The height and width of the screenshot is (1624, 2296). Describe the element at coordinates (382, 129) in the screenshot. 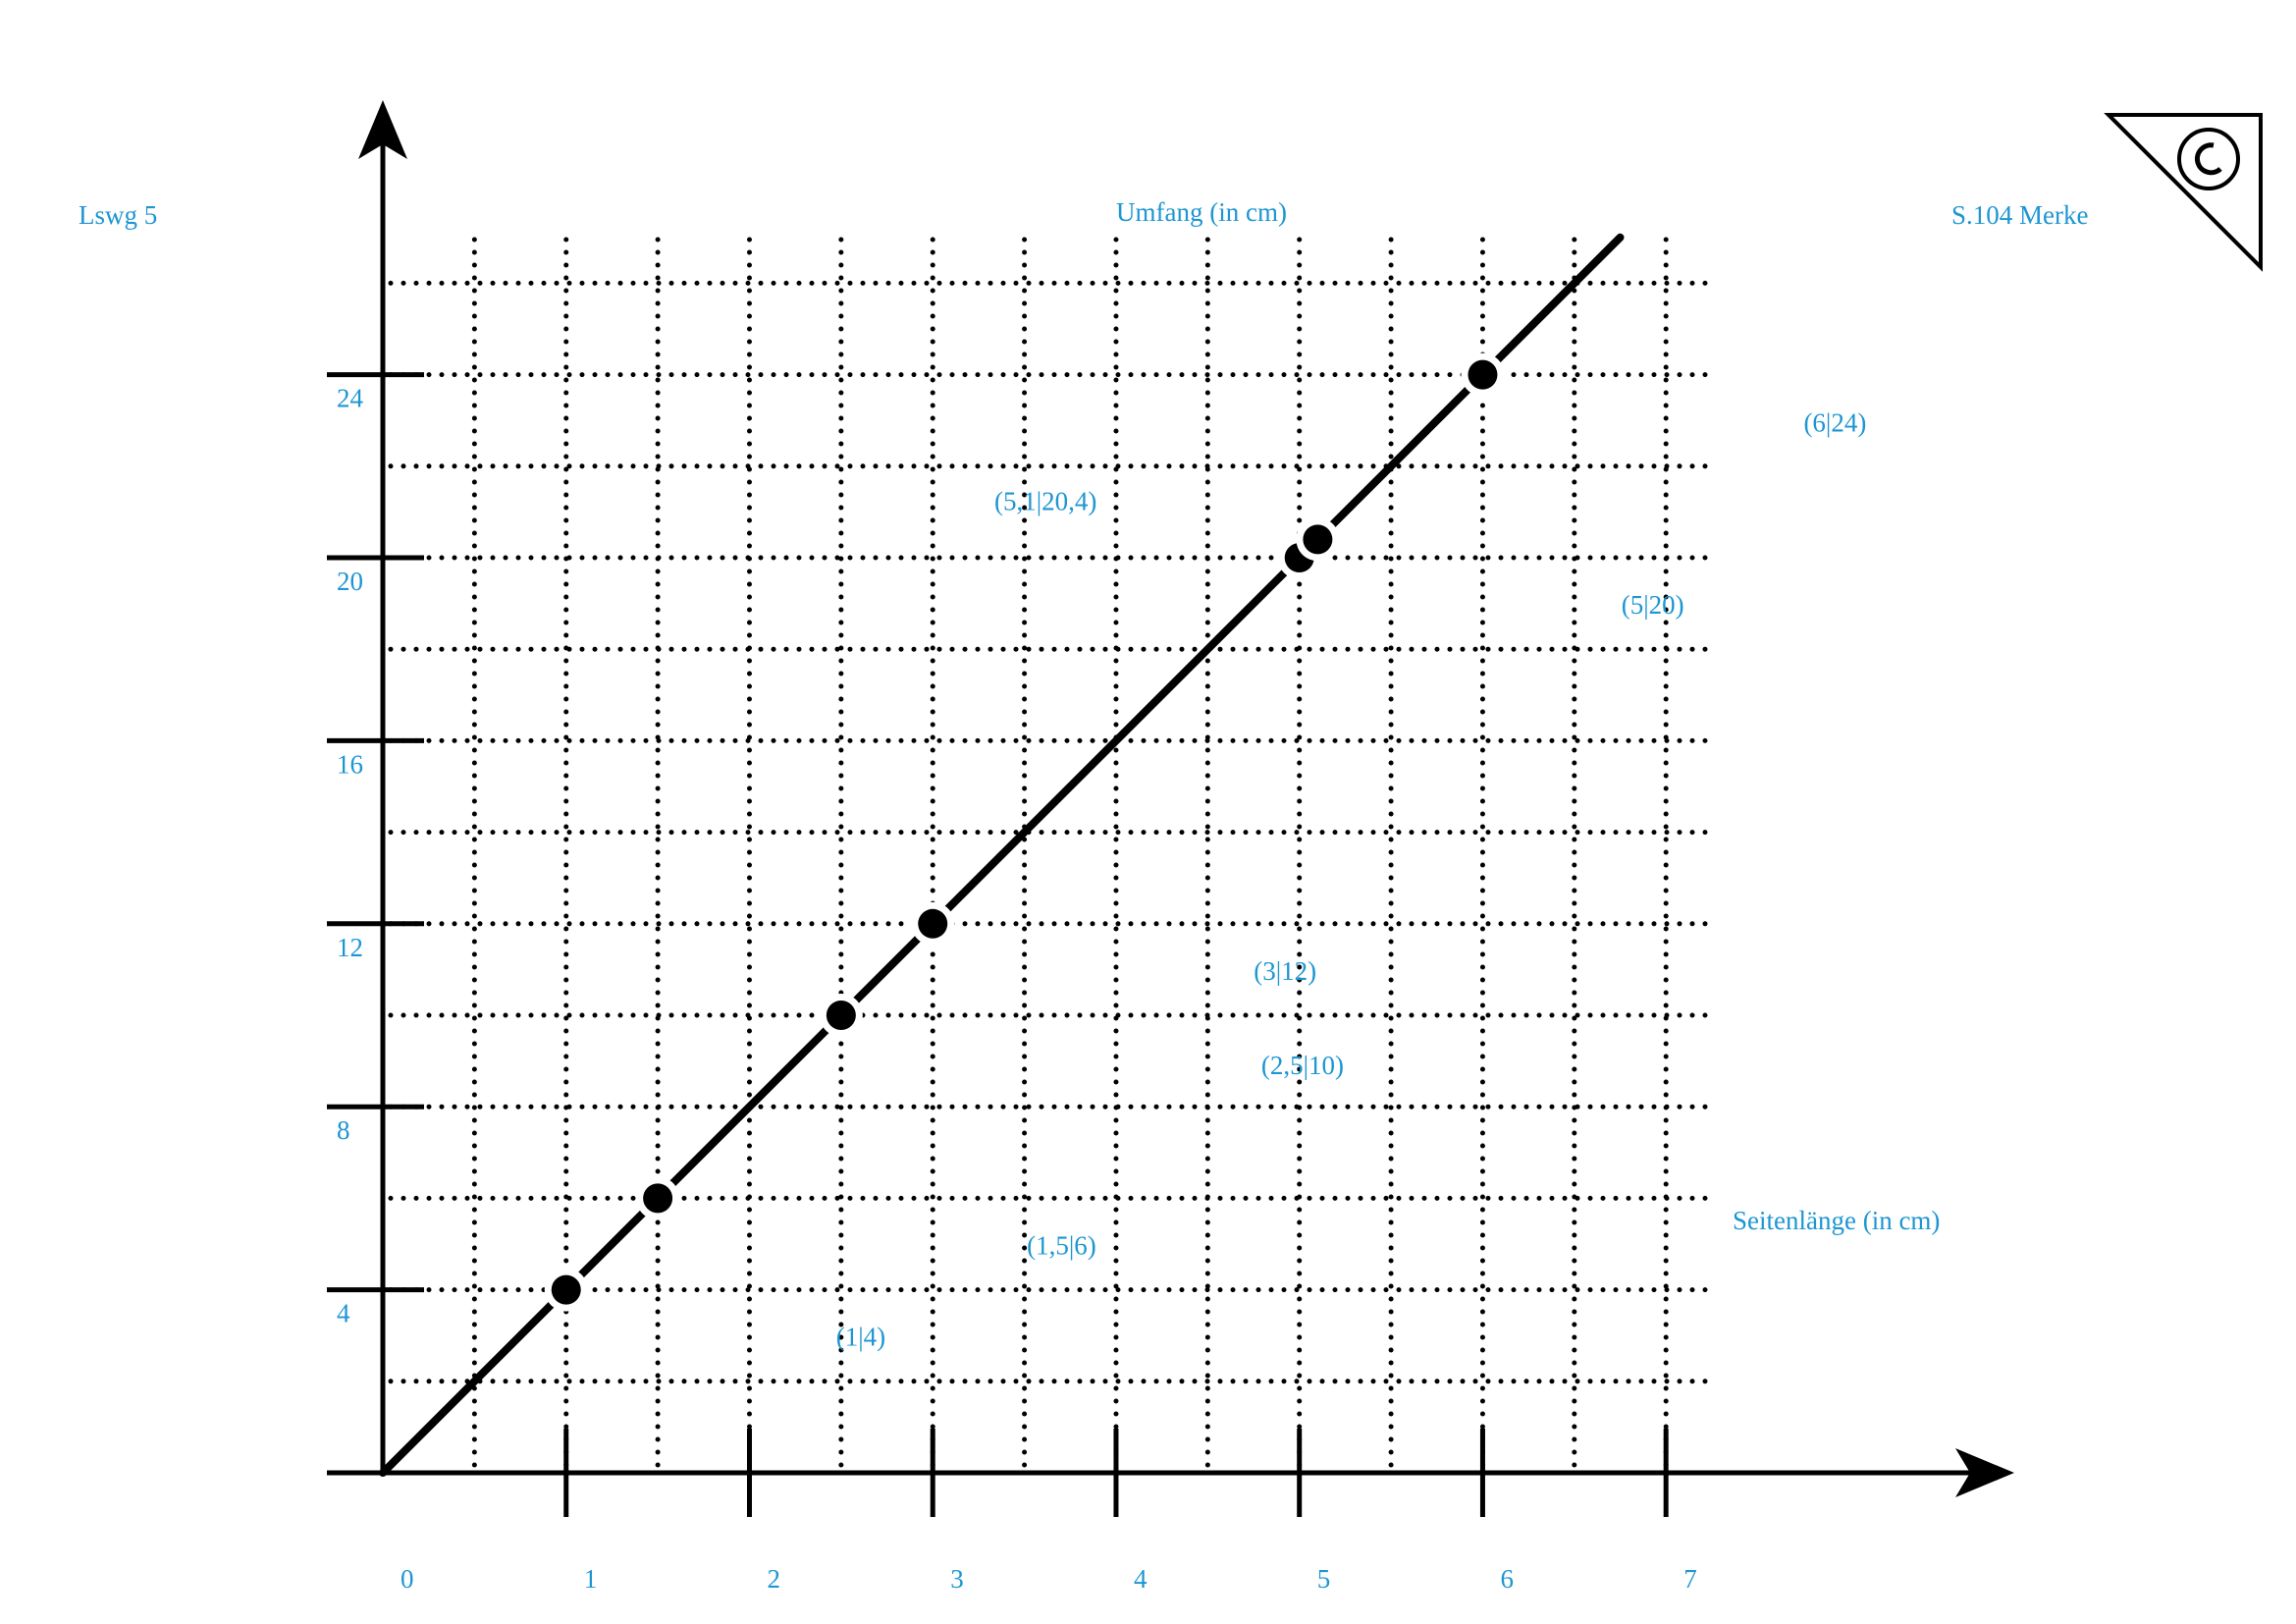

I see `y-axis-arrow` at that location.